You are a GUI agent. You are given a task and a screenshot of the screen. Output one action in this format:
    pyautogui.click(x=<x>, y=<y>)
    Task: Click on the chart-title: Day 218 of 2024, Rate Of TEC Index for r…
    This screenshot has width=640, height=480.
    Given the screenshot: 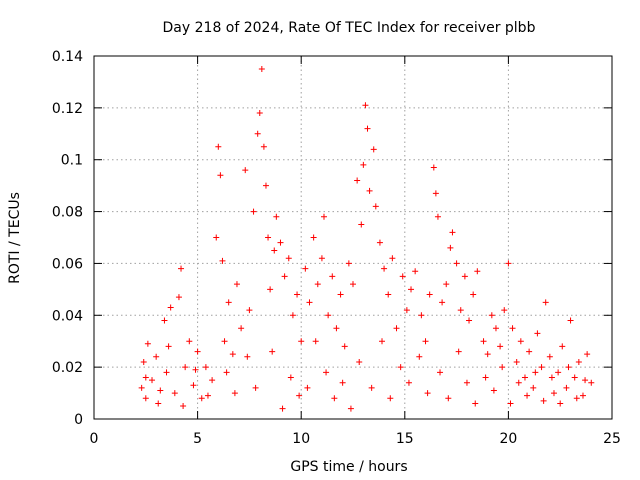 What is the action you would take?
    pyautogui.click(x=349, y=28)
    